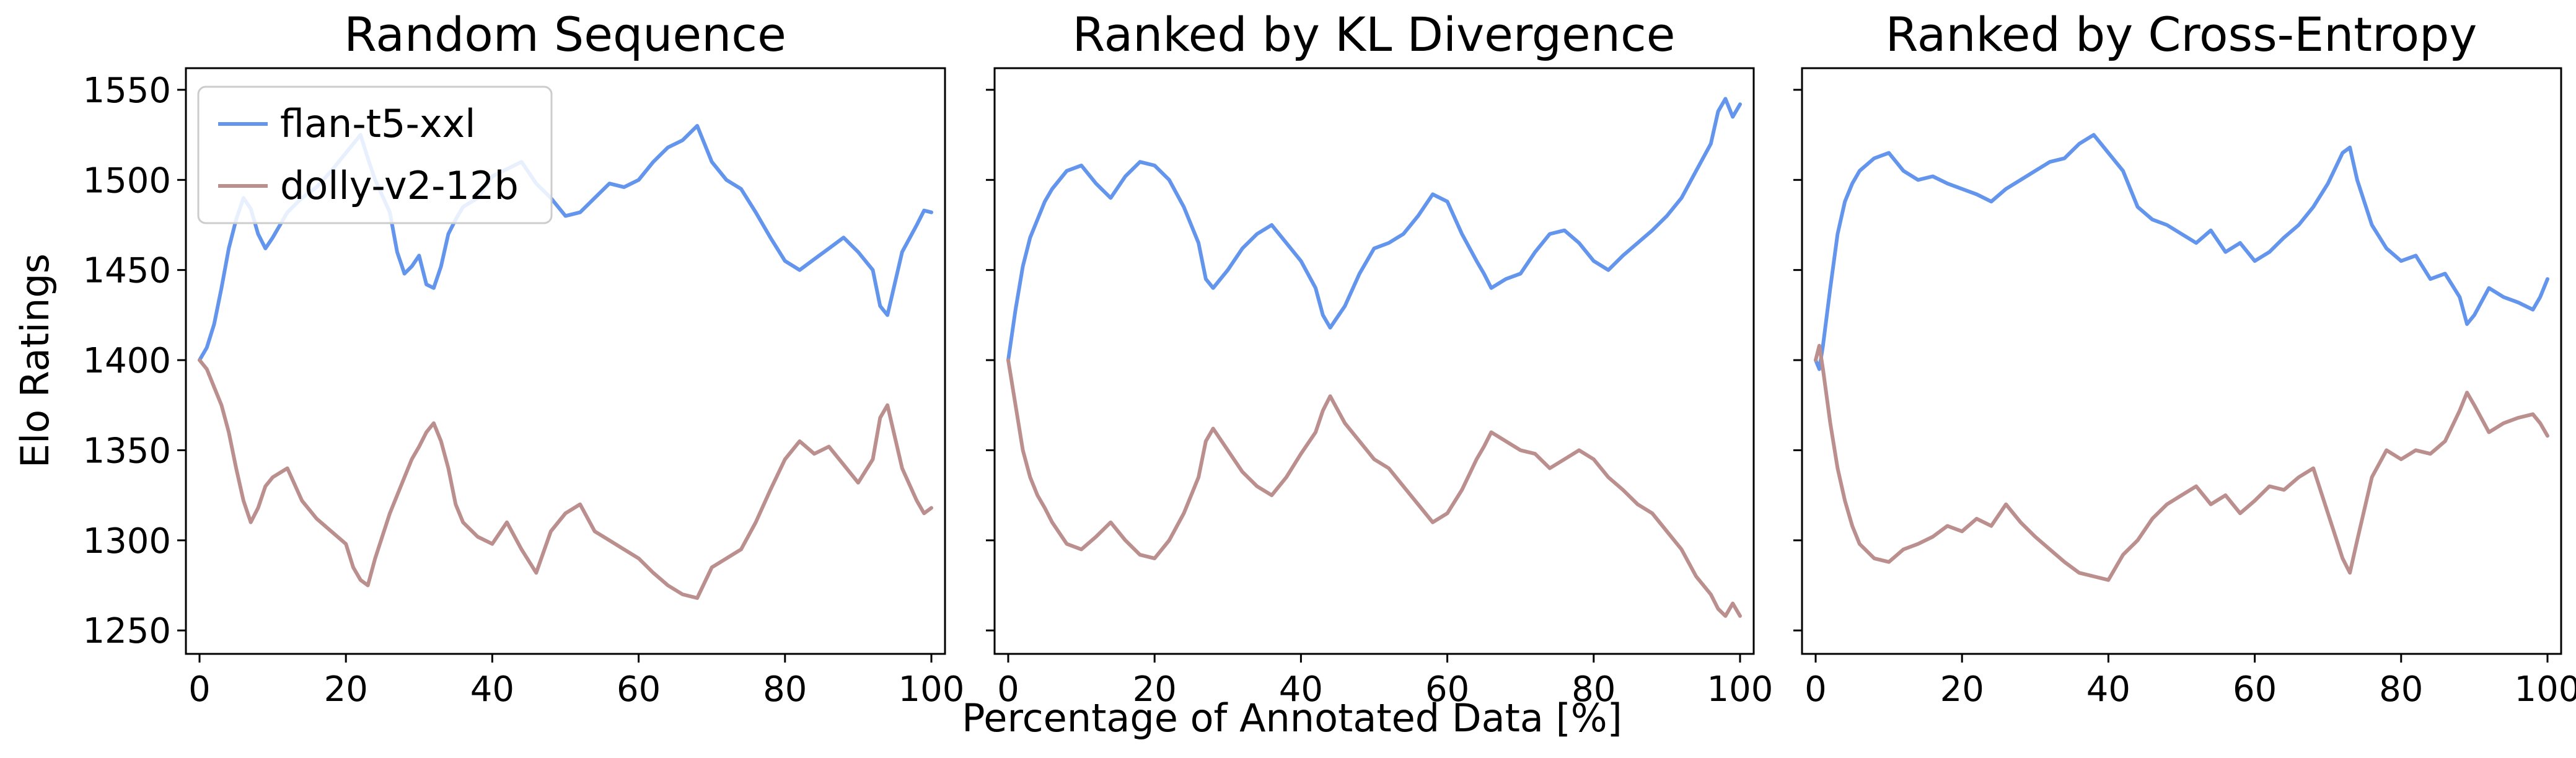 The width and height of the screenshot is (2576, 758). I want to click on y-tick-label: 1450, so click(127, 271).